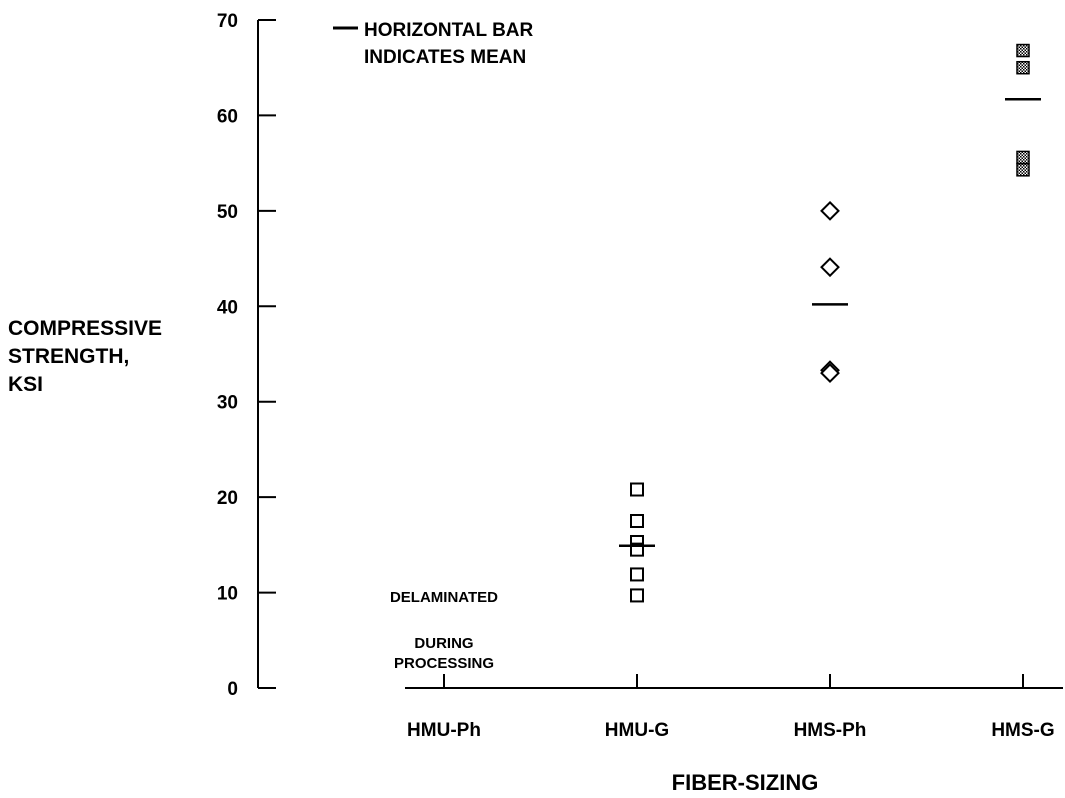 The width and height of the screenshot is (1065, 798). Describe the element at coordinates (227, 594) in the screenshot. I see `y-tick-label: 10` at that location.